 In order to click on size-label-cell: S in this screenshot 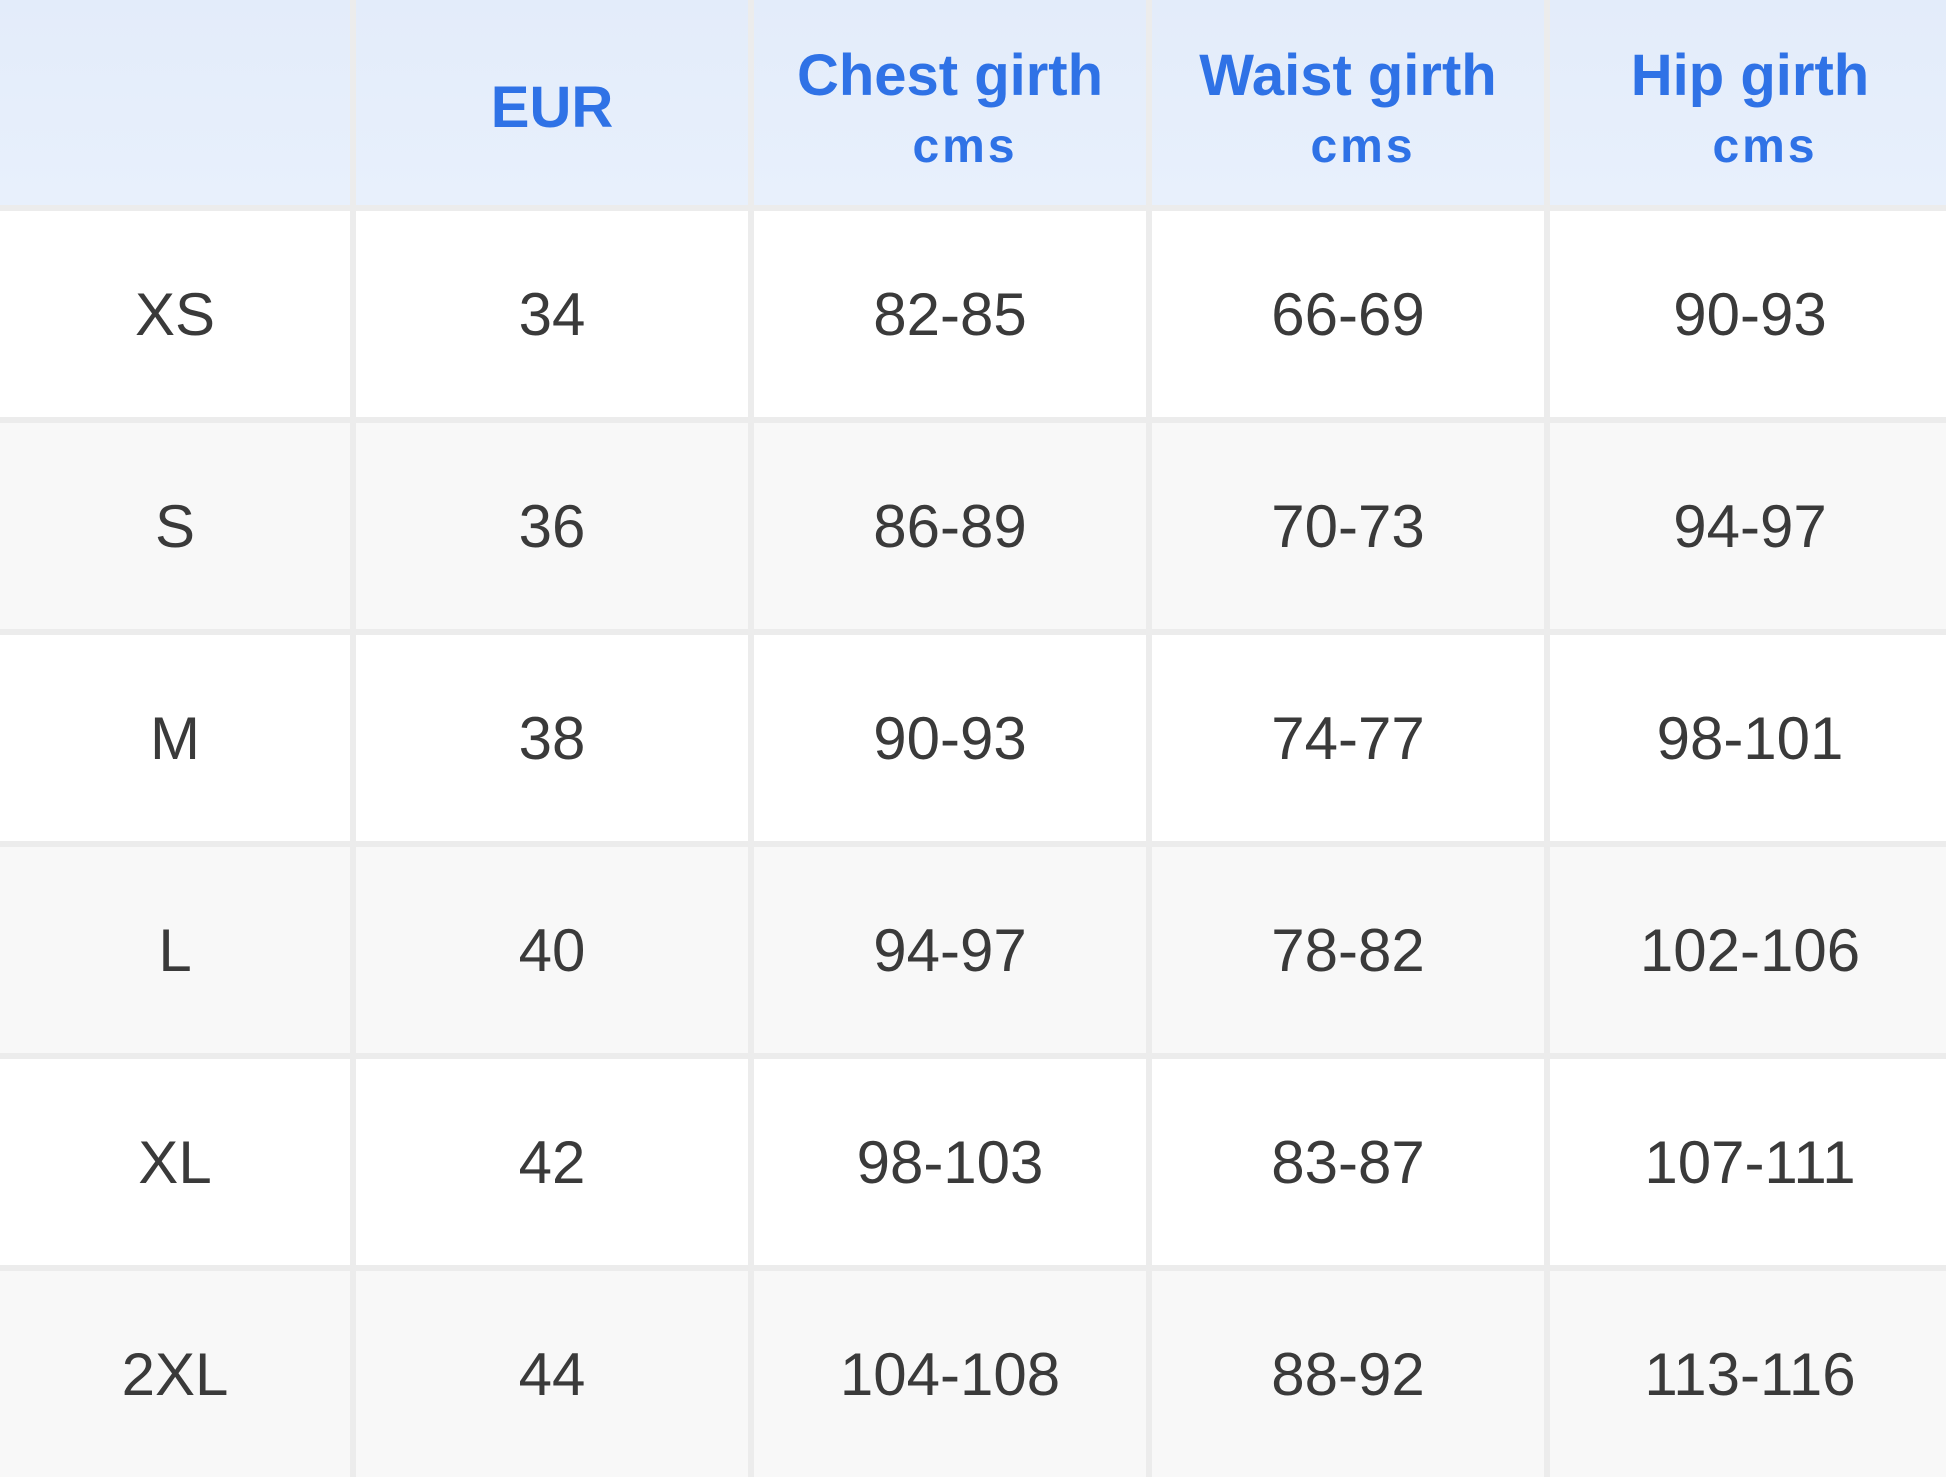, I will do `click(175, 526)`.